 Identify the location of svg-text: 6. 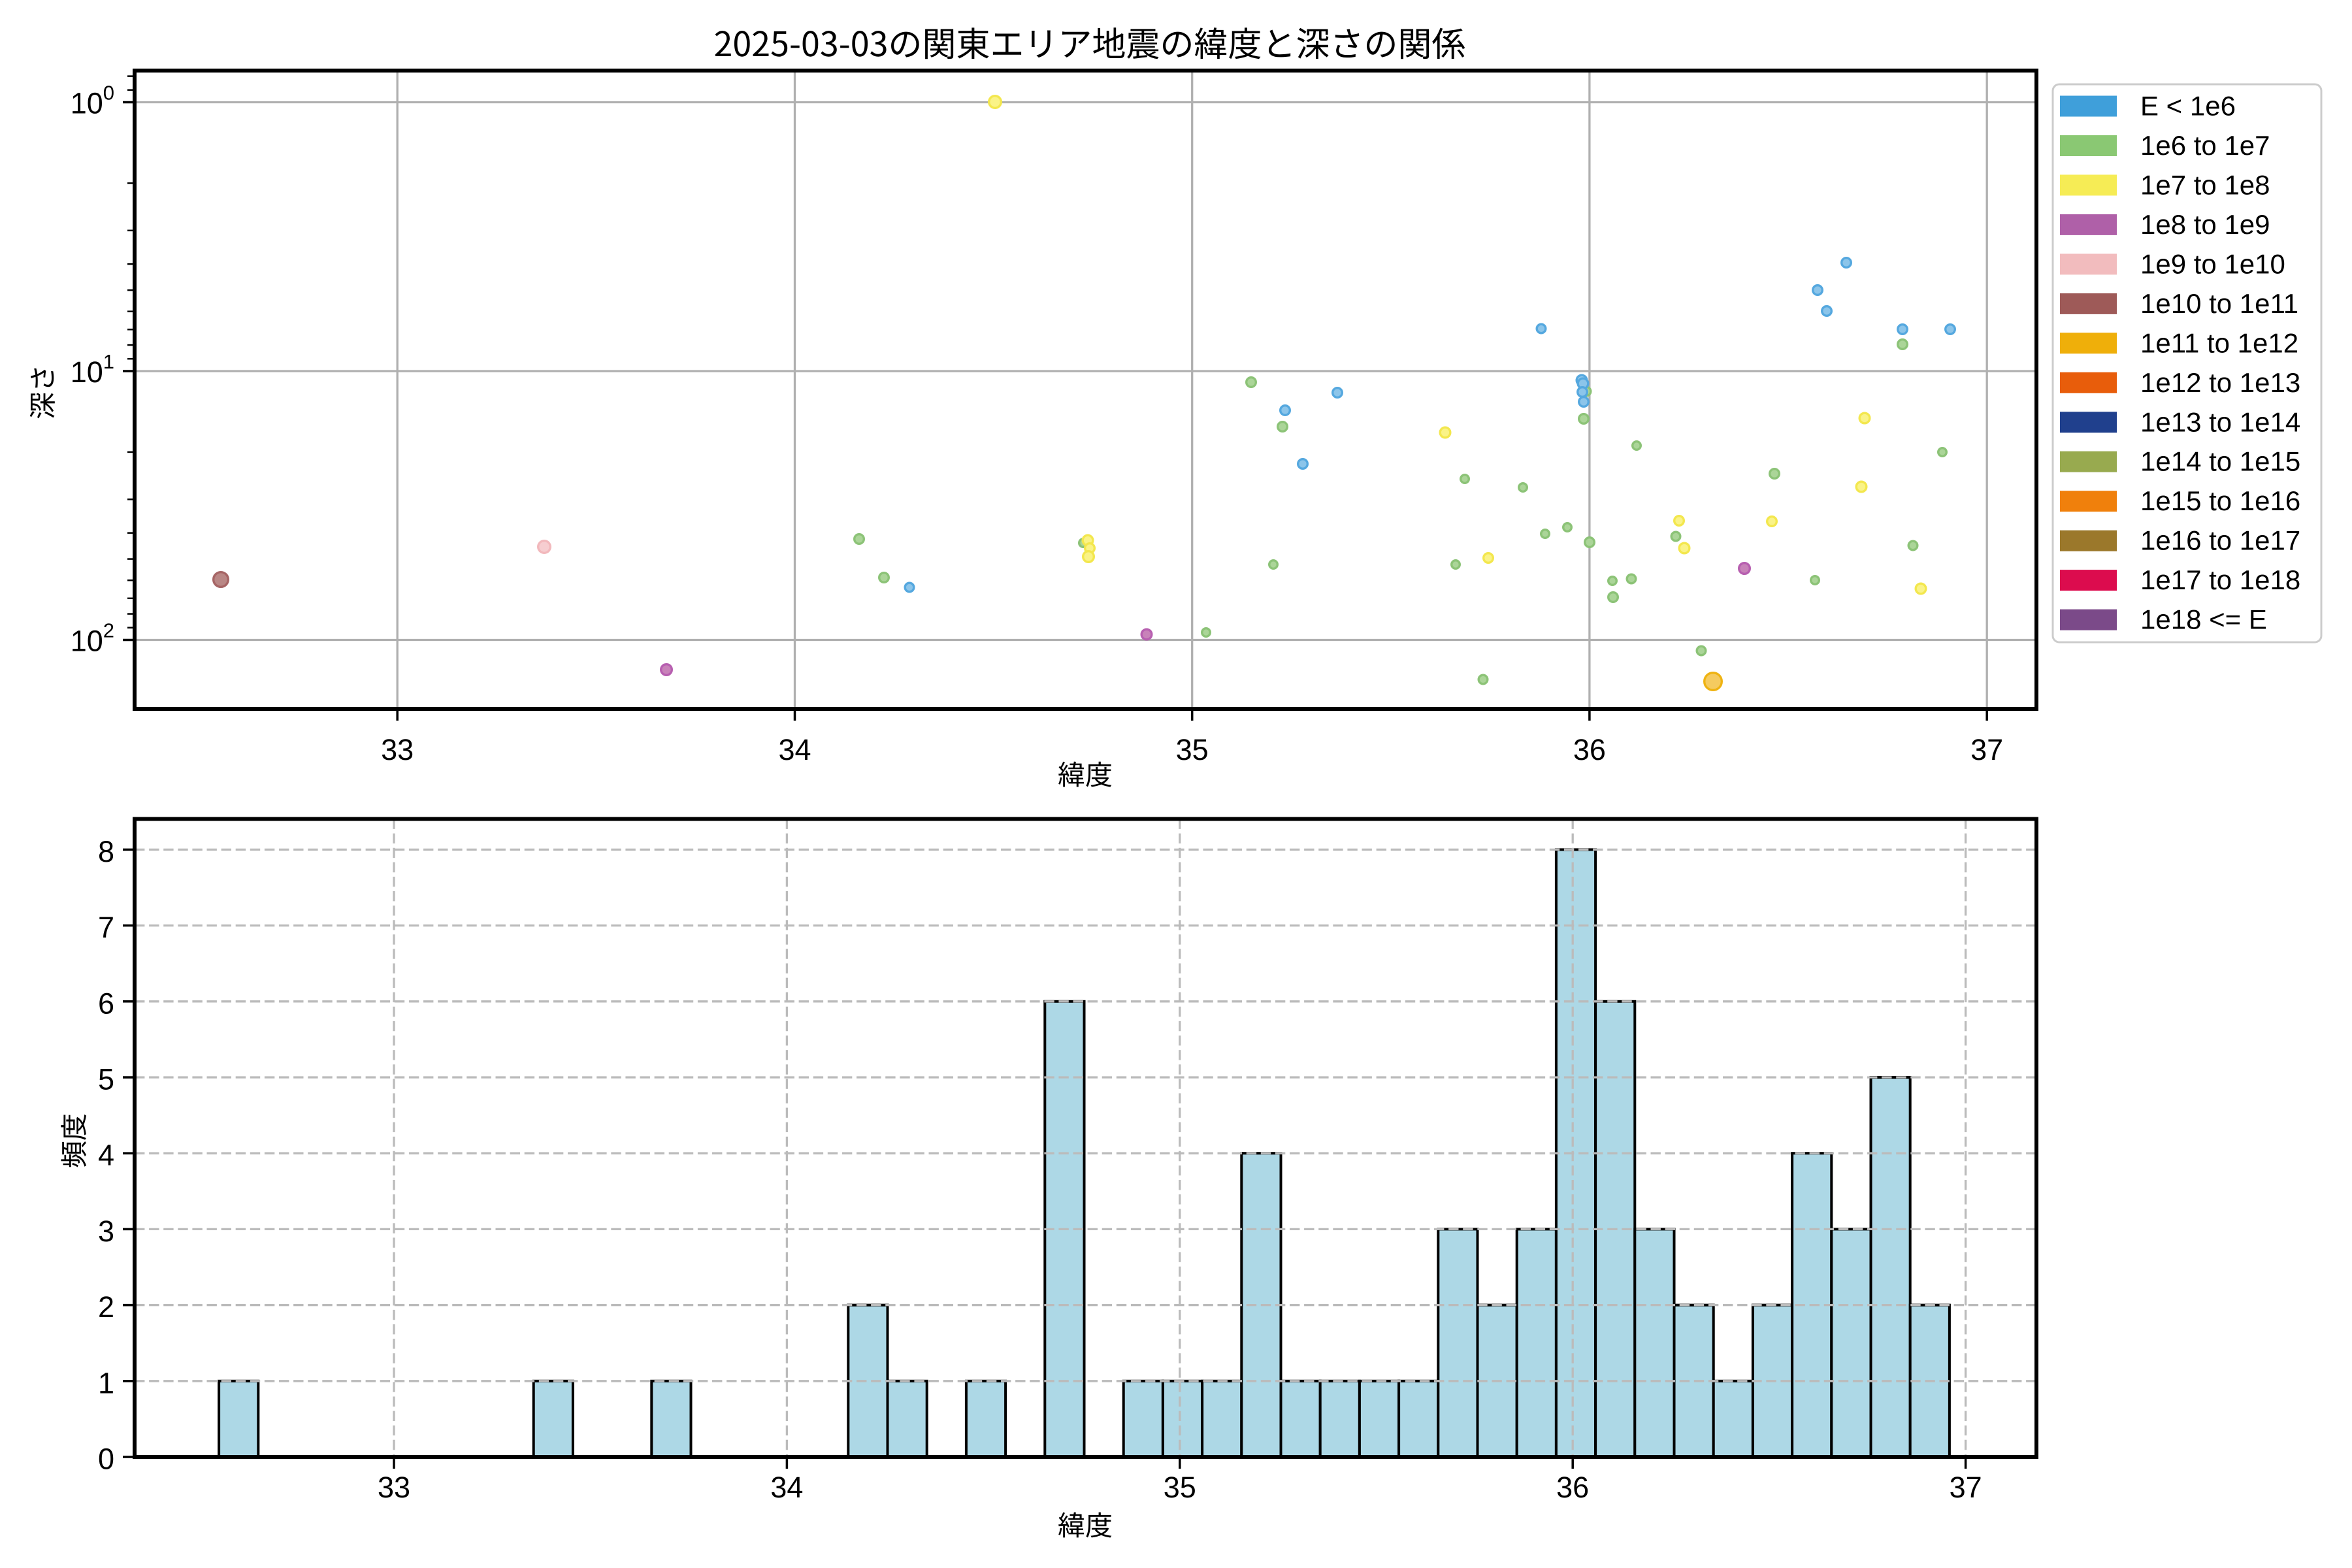
(106, 1003).